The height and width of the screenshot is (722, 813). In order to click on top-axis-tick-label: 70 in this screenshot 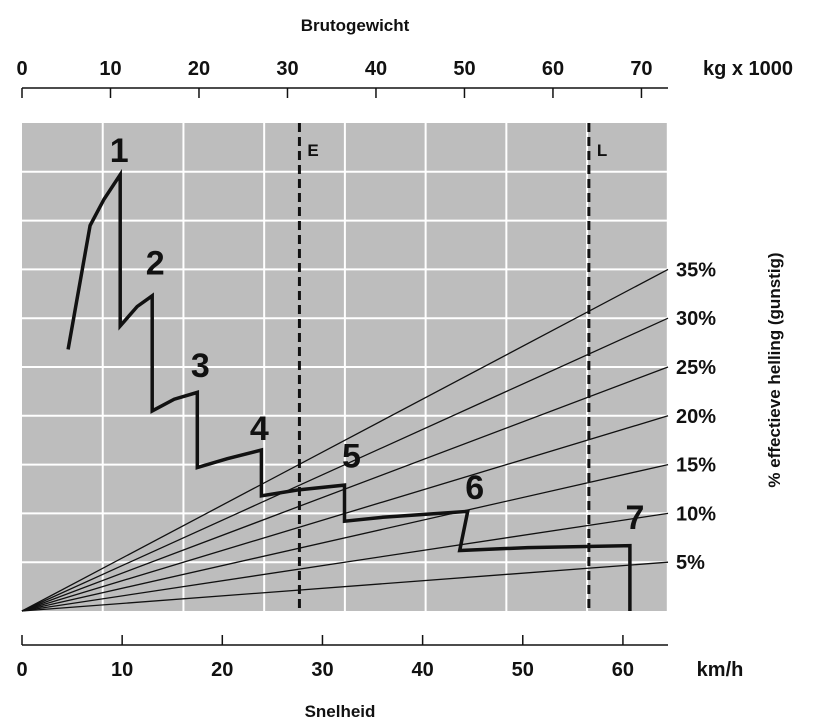, I will do `click(641, 69)`.